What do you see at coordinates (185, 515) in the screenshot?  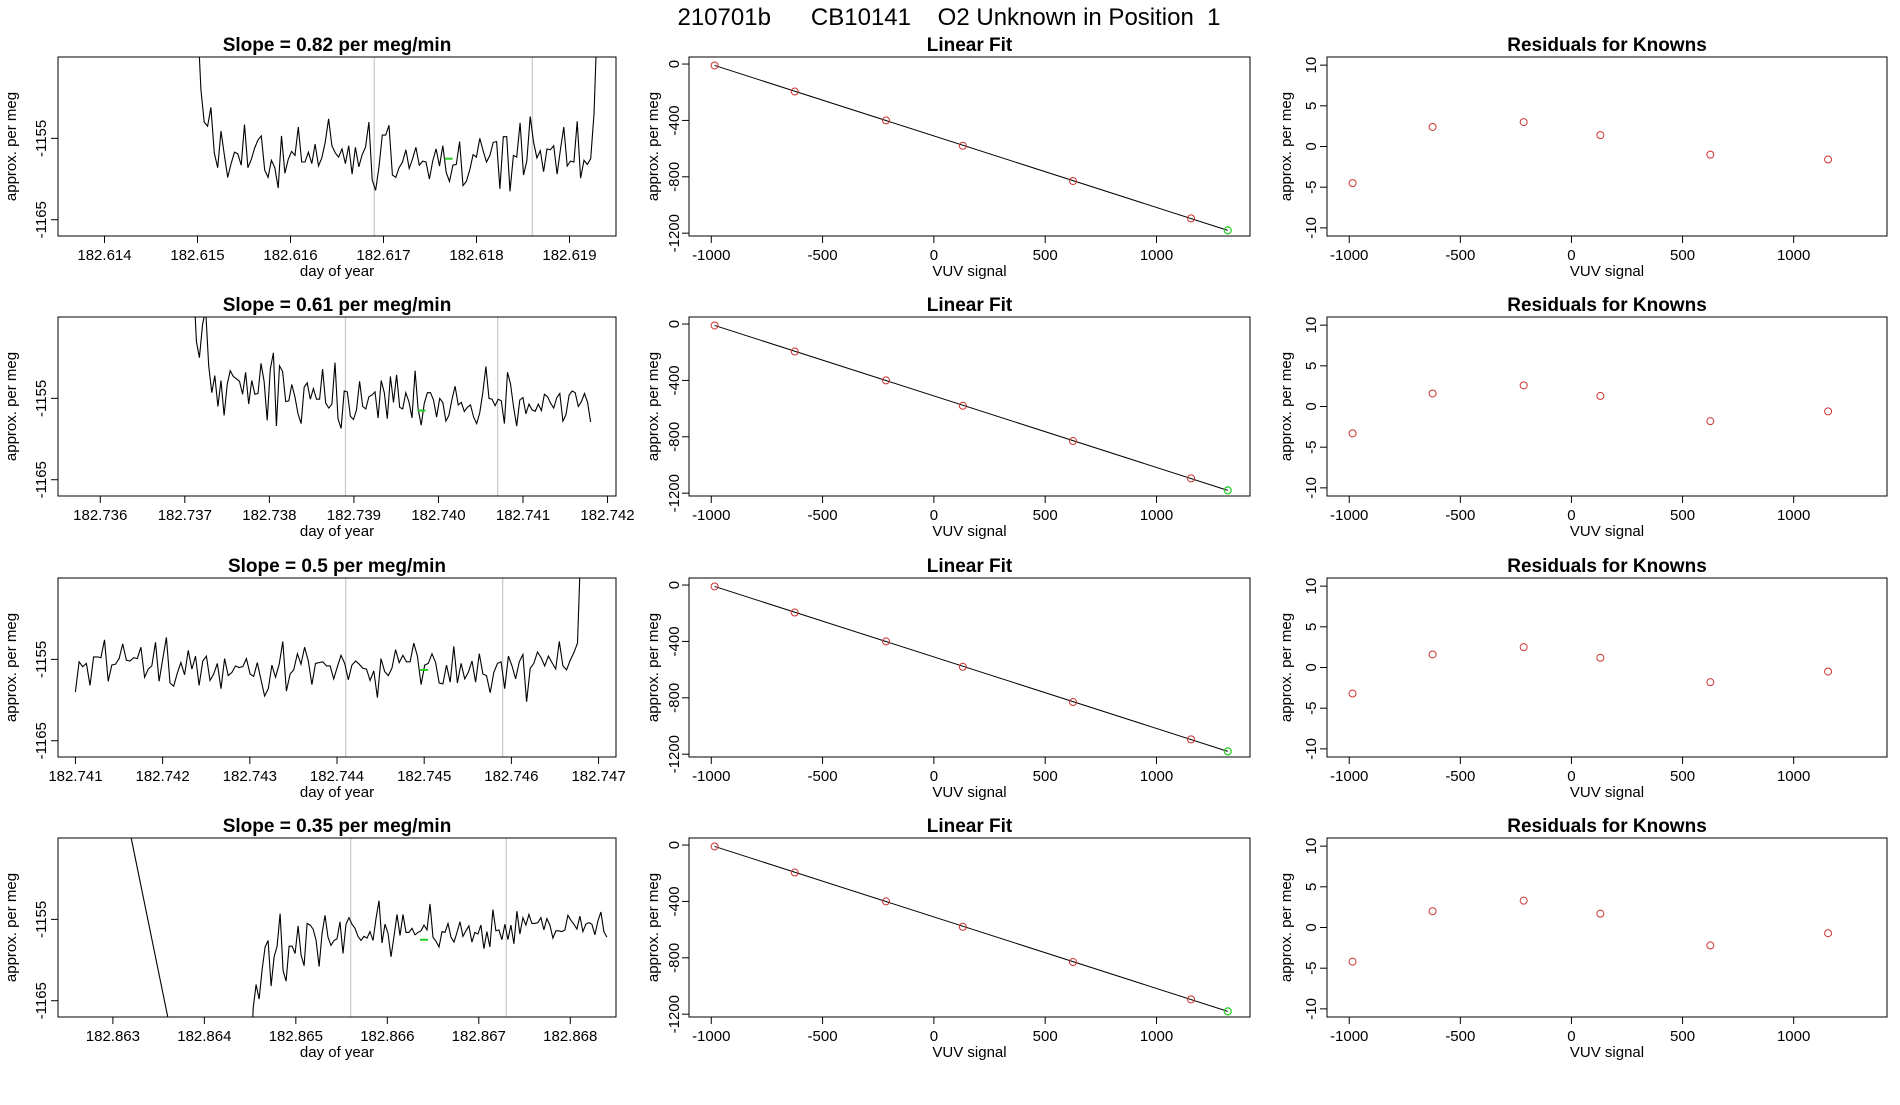 I see `x-tick-label: 182.737` at bounding box center [185, 515].